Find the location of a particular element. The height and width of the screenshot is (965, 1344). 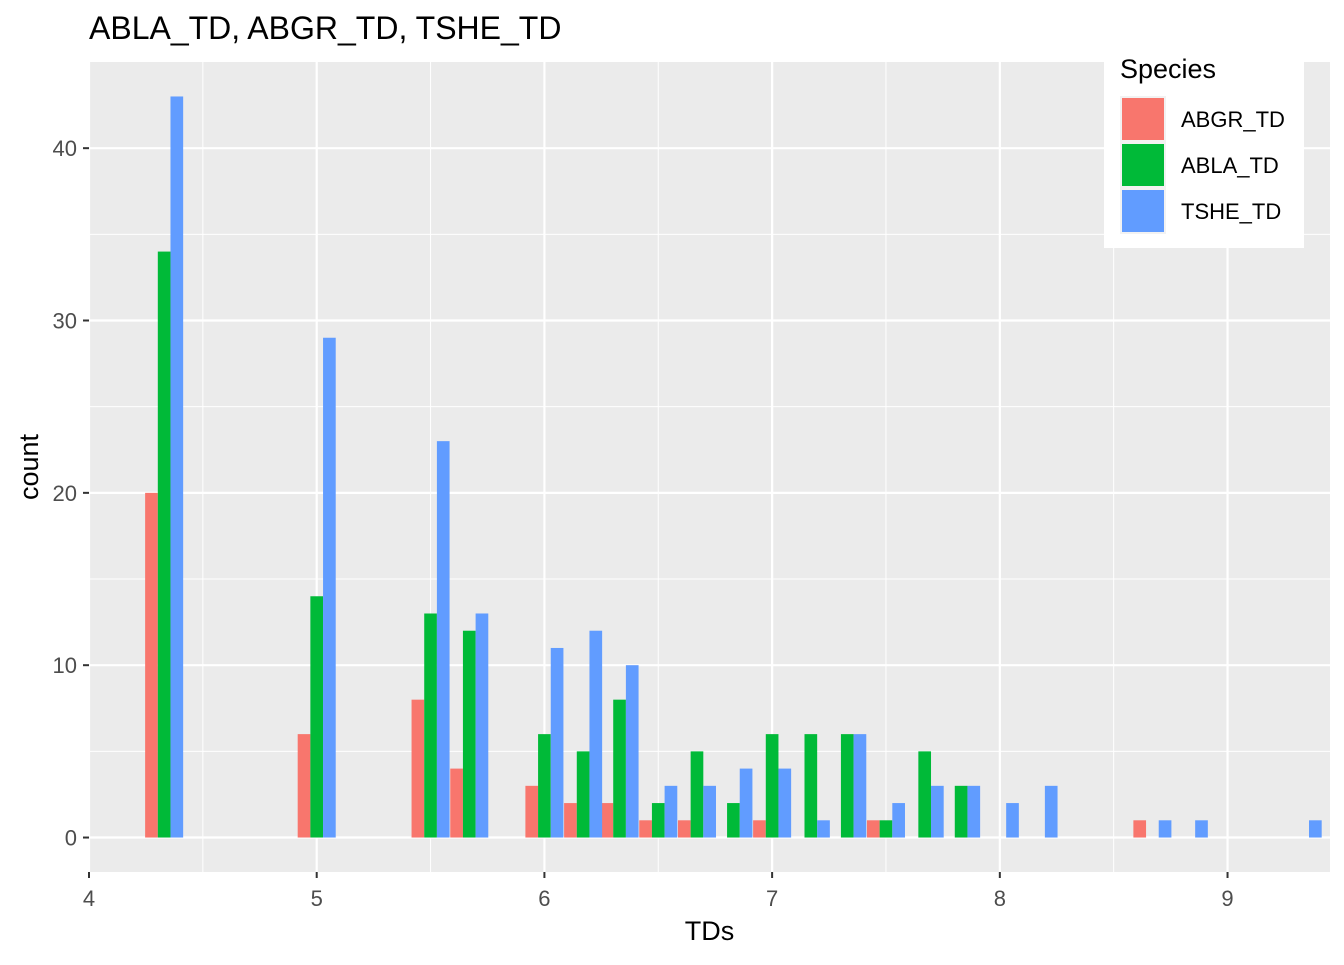

legend-swatch-ABLA_TD is located at coordinates (1143, 165).